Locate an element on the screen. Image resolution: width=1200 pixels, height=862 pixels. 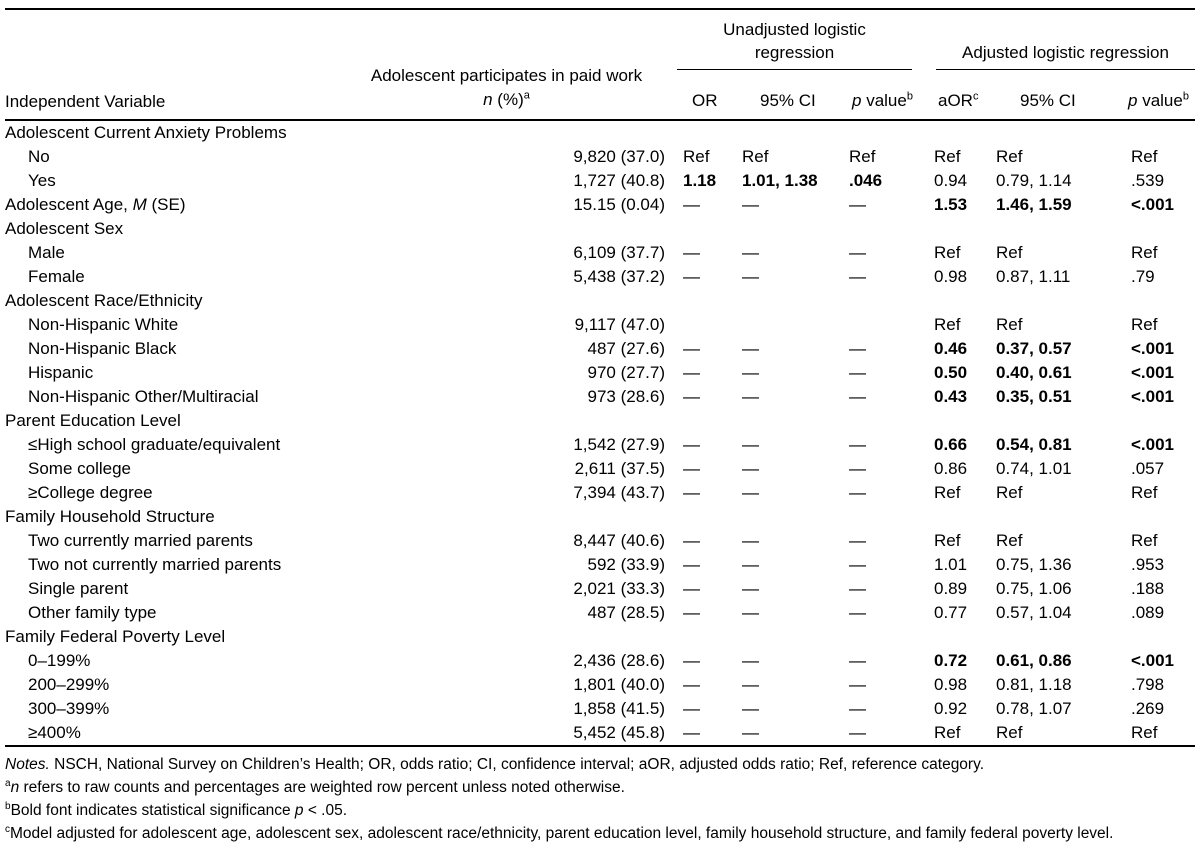
spanner-adjusted: Adjusted logistic regression is located at coordinates (1062, 39).